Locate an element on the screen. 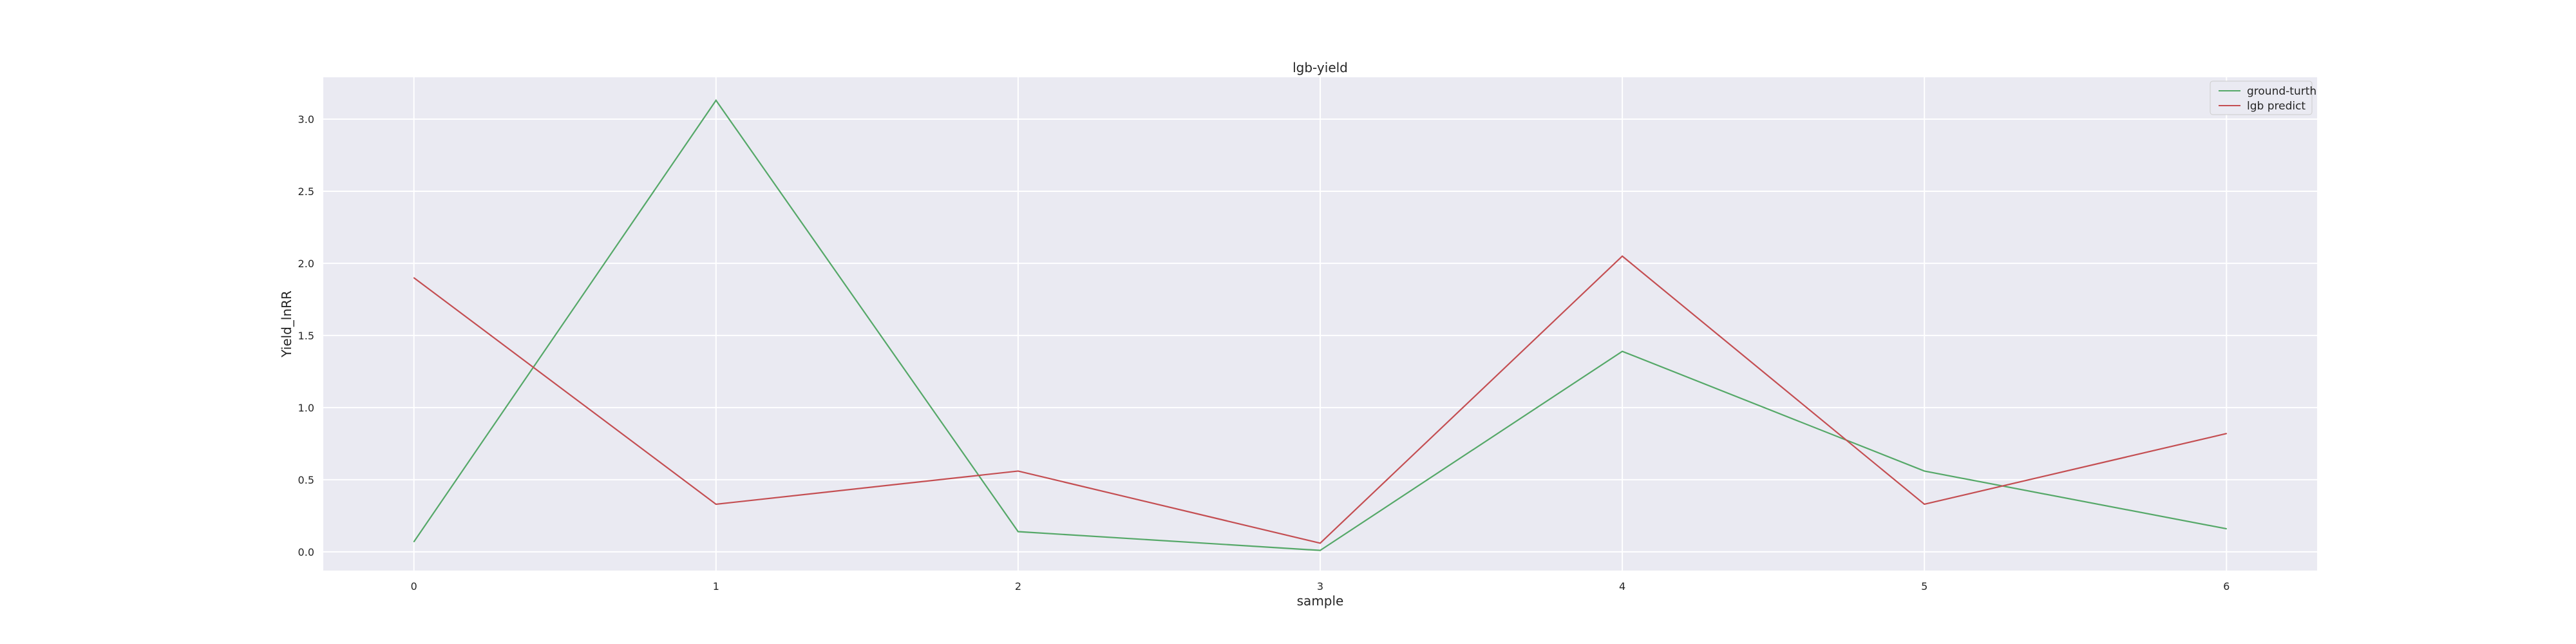 This screenshot has height=644, width=2576. legend-label-lgb-predict: lgb predict is located at coordinates (2276, 107).